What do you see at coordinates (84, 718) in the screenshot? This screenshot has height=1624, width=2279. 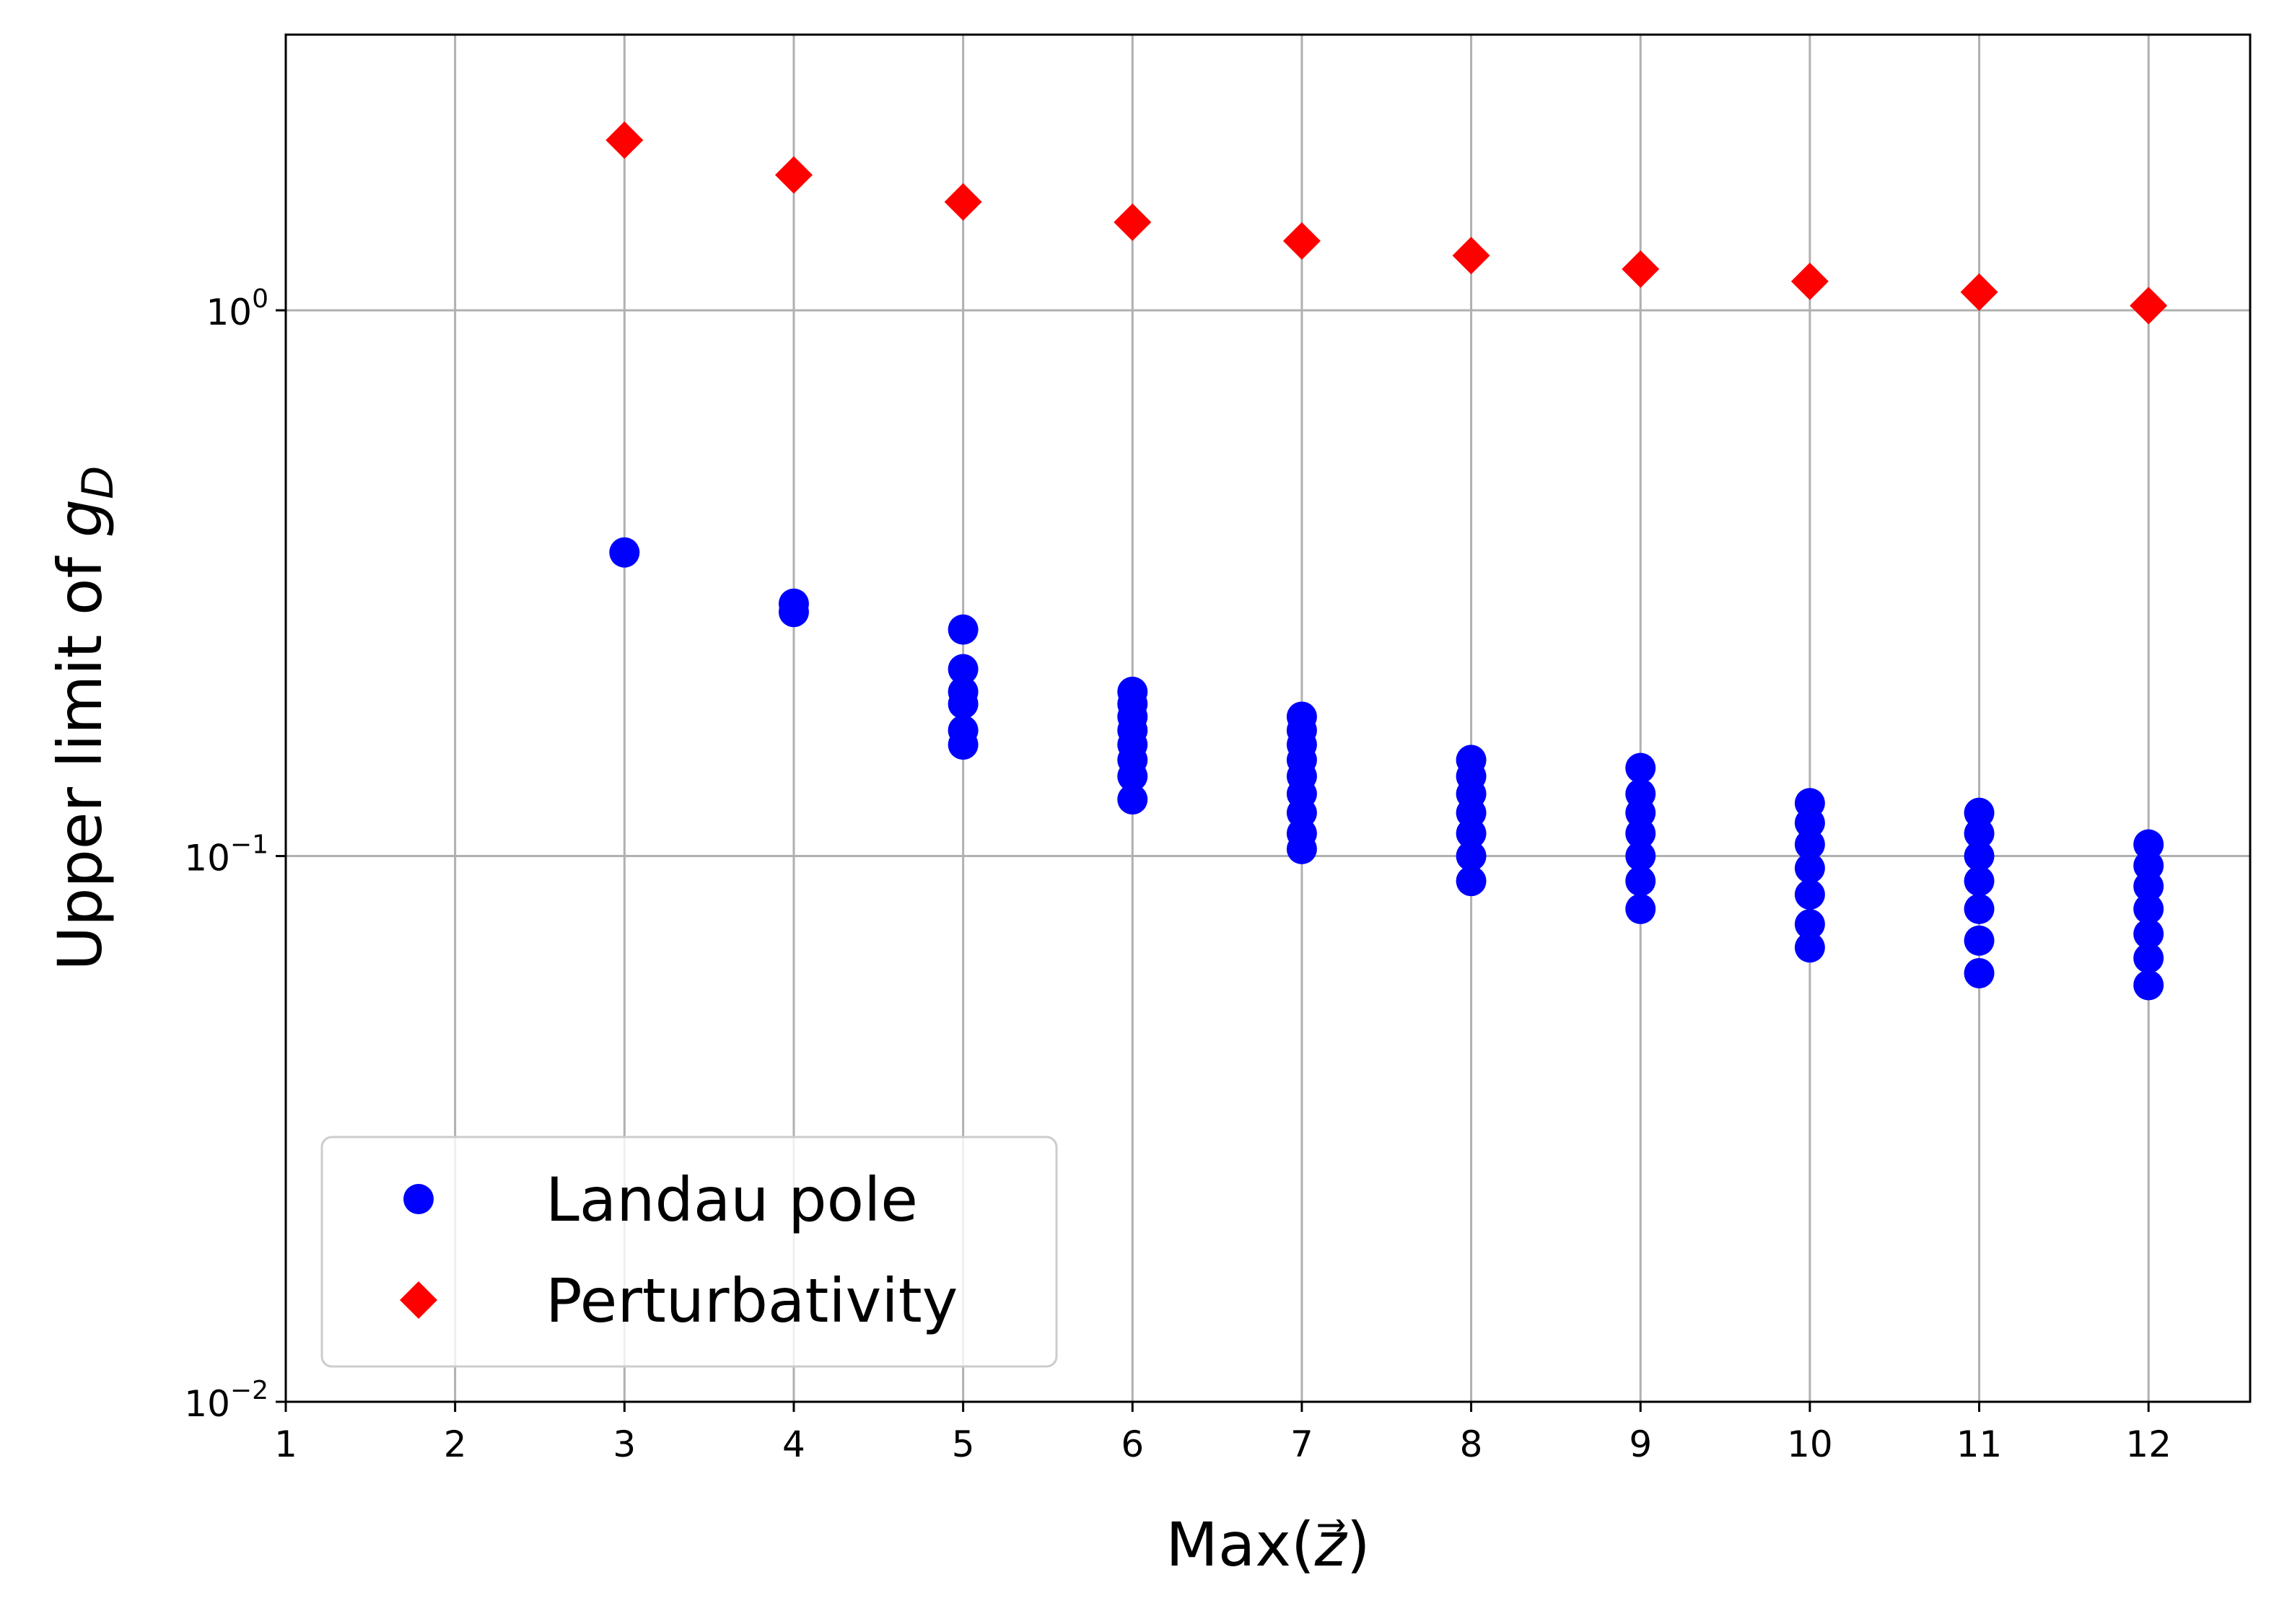 I see `y-axis-title: Upper limit of gD` at bounding box center [84, 718].